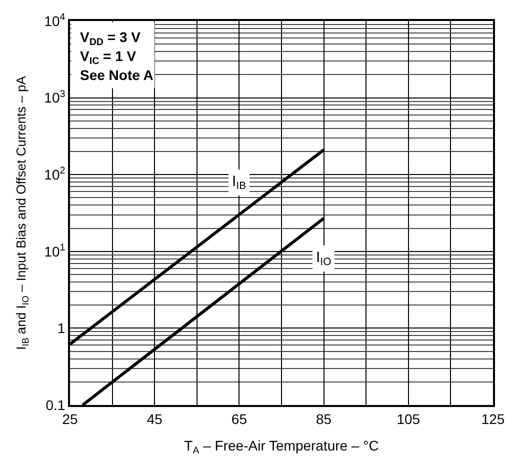 Image resolution: width=517 pixels, height=464 pixels. What do you see at coordinates (70, 418) in the screenshot?
I see `x-tick-label: 25` at bounding box center [70, 418].